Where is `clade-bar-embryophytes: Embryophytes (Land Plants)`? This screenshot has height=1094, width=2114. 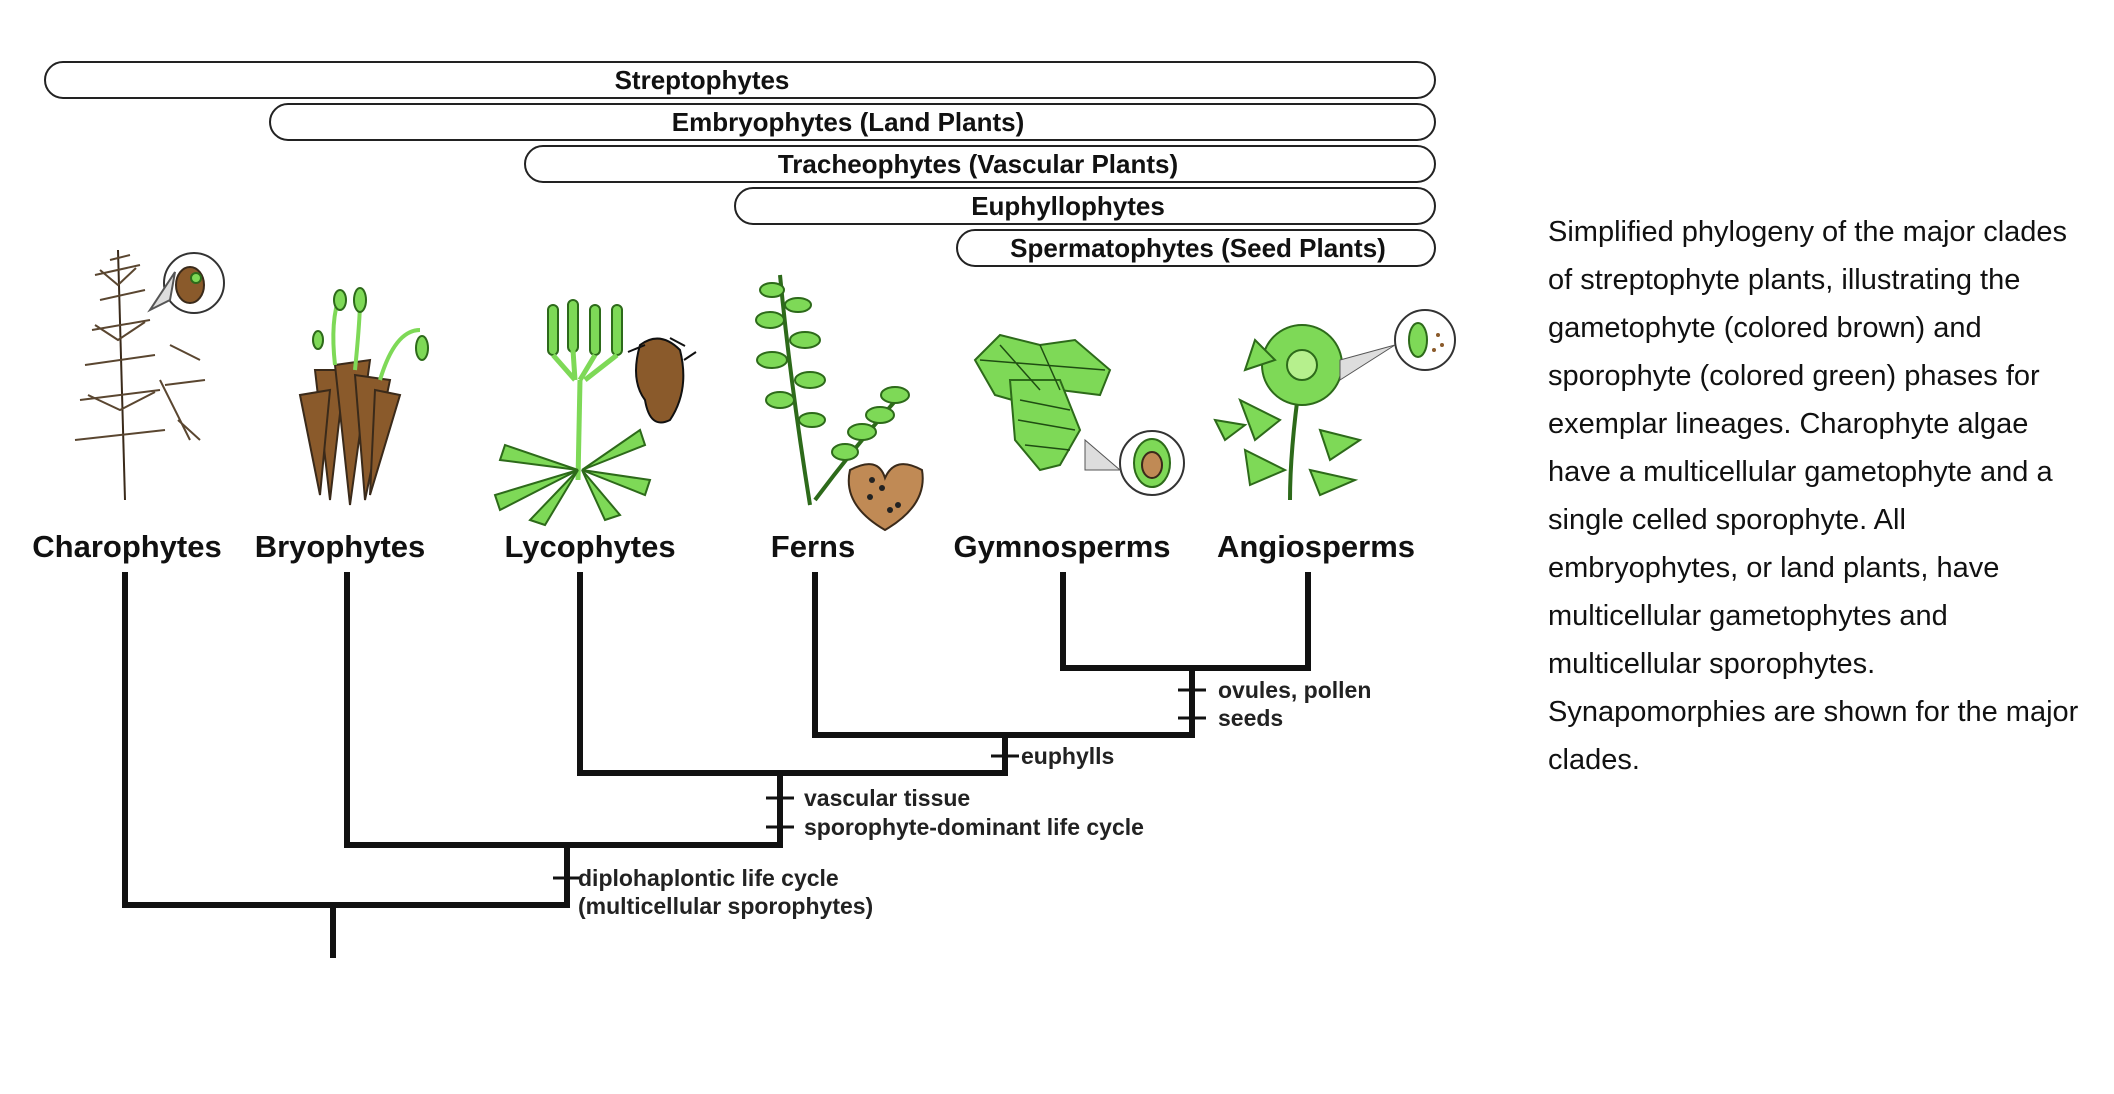
clade-bar-embryophytes: Embryophytes (Land Plants) is located at coordinates (852, 122).